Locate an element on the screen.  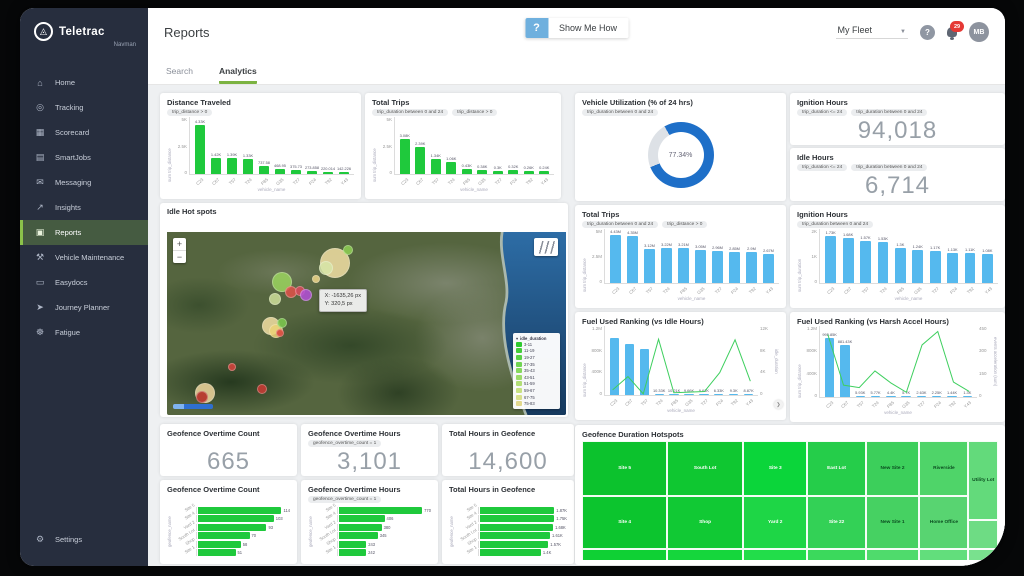
help-button: ? is located at coordinates (927, 32).